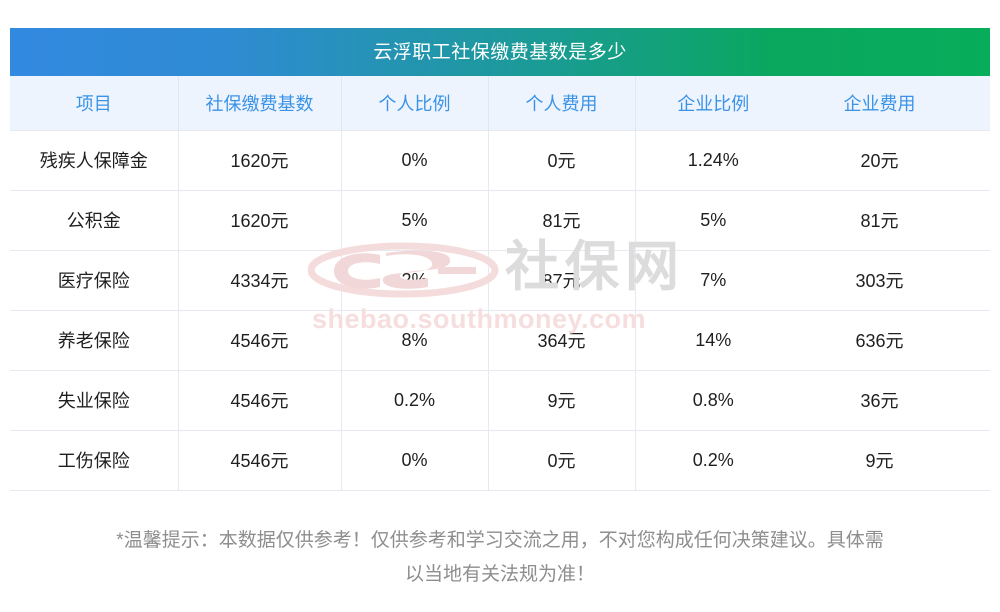 The image size is (1000, 612). I want to click on cell-company-rate: 1.24%, so click(713, 159).